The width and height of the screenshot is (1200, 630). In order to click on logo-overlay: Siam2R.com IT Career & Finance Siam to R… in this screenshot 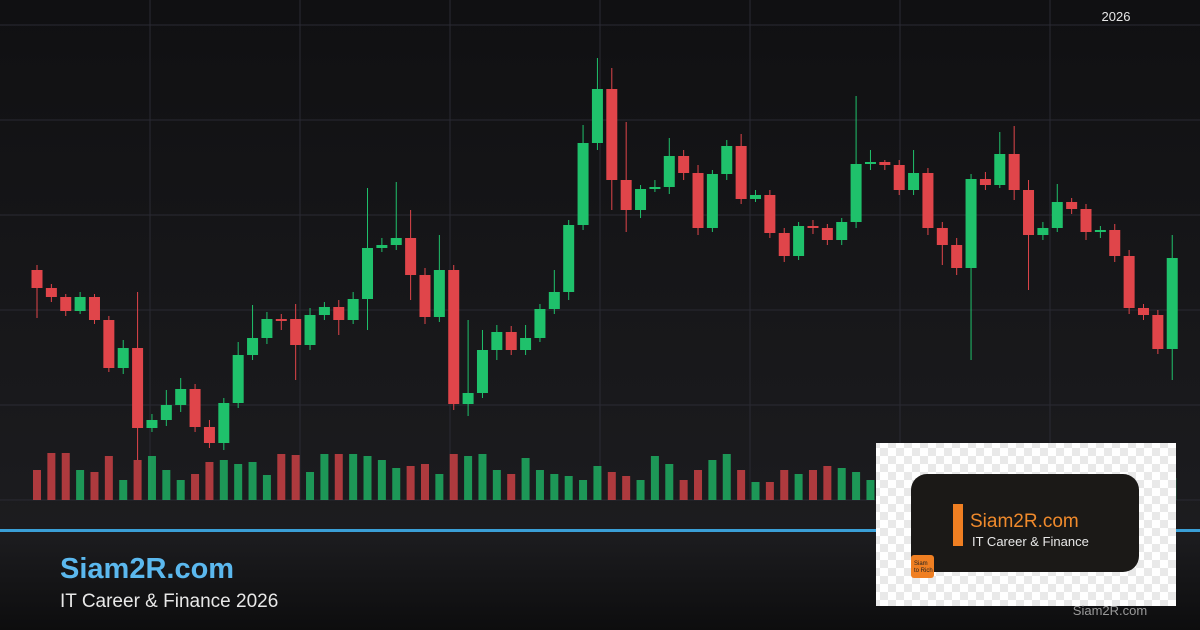, I will do `click(1026, 524)`.